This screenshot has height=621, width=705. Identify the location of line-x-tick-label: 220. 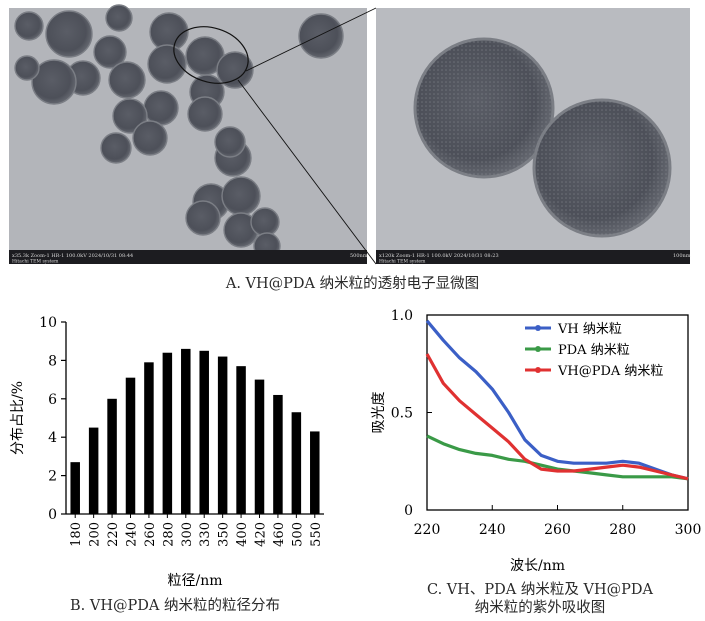
(427, 530).